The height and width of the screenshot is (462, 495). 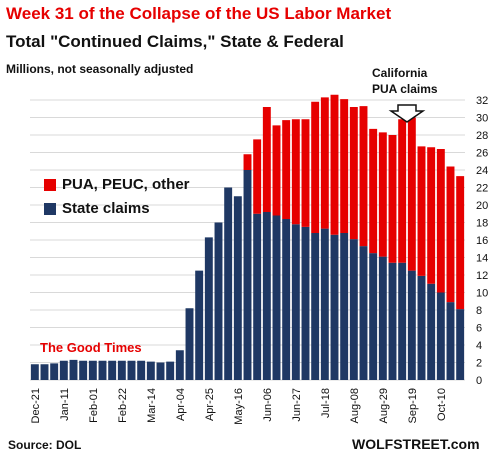 What do you see at coordinates (482, 189) in the screenshot?
I see `y-tick-label: 22` at bounding box center [482, 189].